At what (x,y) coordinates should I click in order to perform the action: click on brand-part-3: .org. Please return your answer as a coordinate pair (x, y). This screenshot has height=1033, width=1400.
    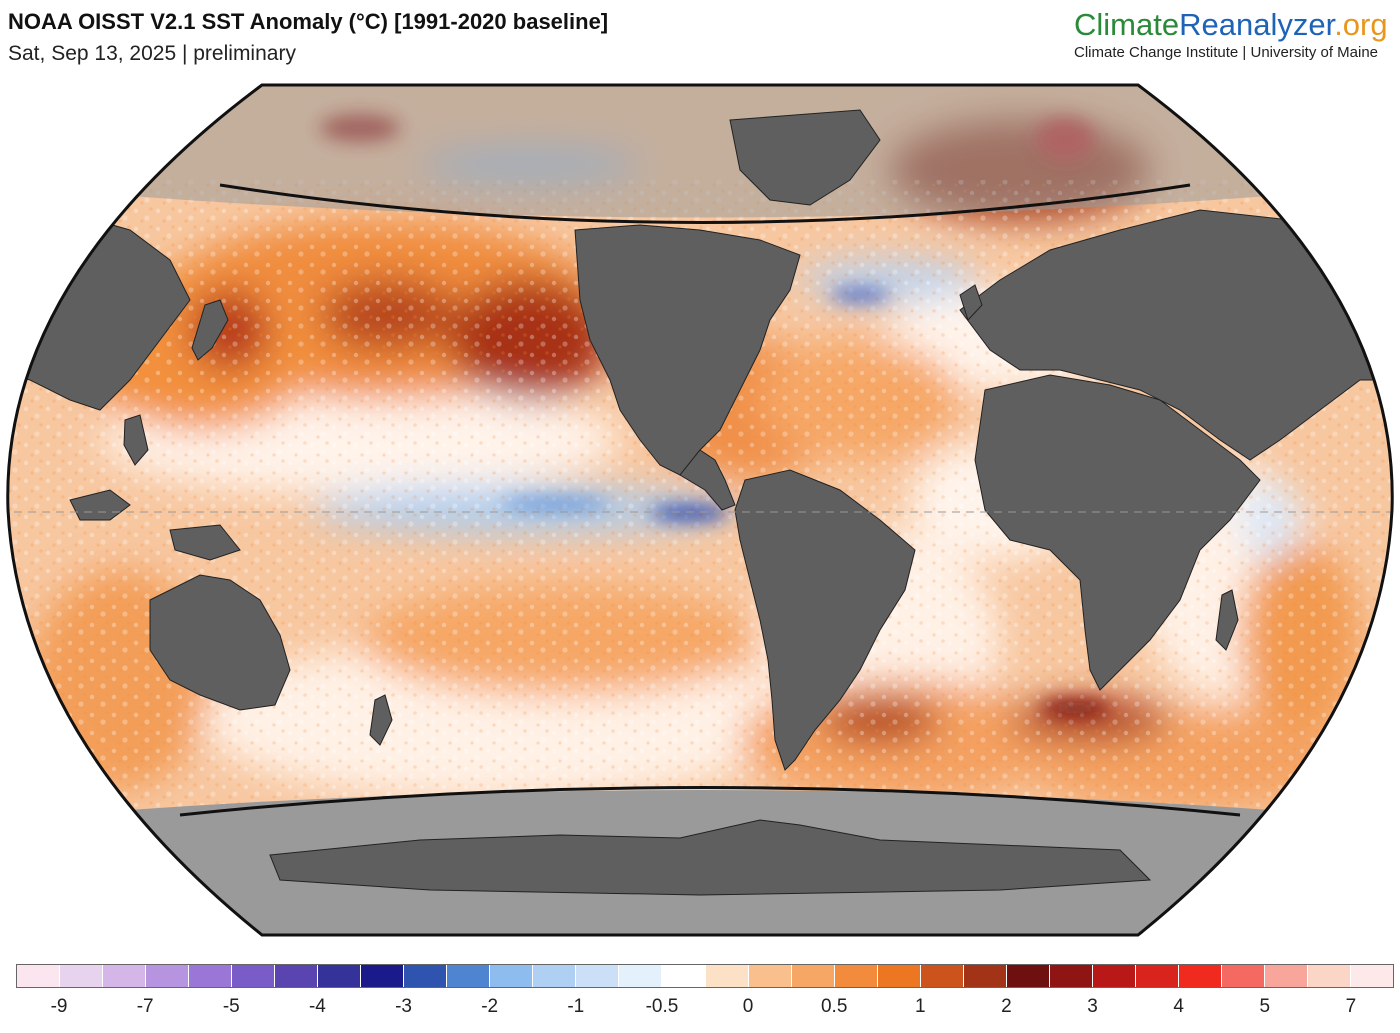
    Looking at the image, I should click on (1361, 24).